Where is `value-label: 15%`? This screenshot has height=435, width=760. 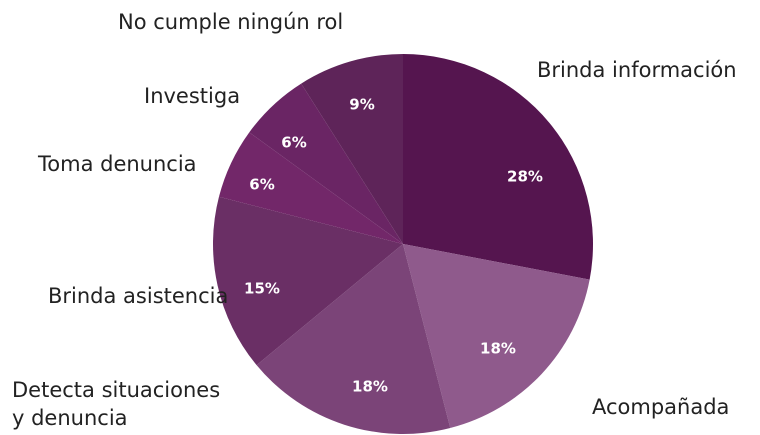
value-label: 15% is located at coordinates (262, 289).